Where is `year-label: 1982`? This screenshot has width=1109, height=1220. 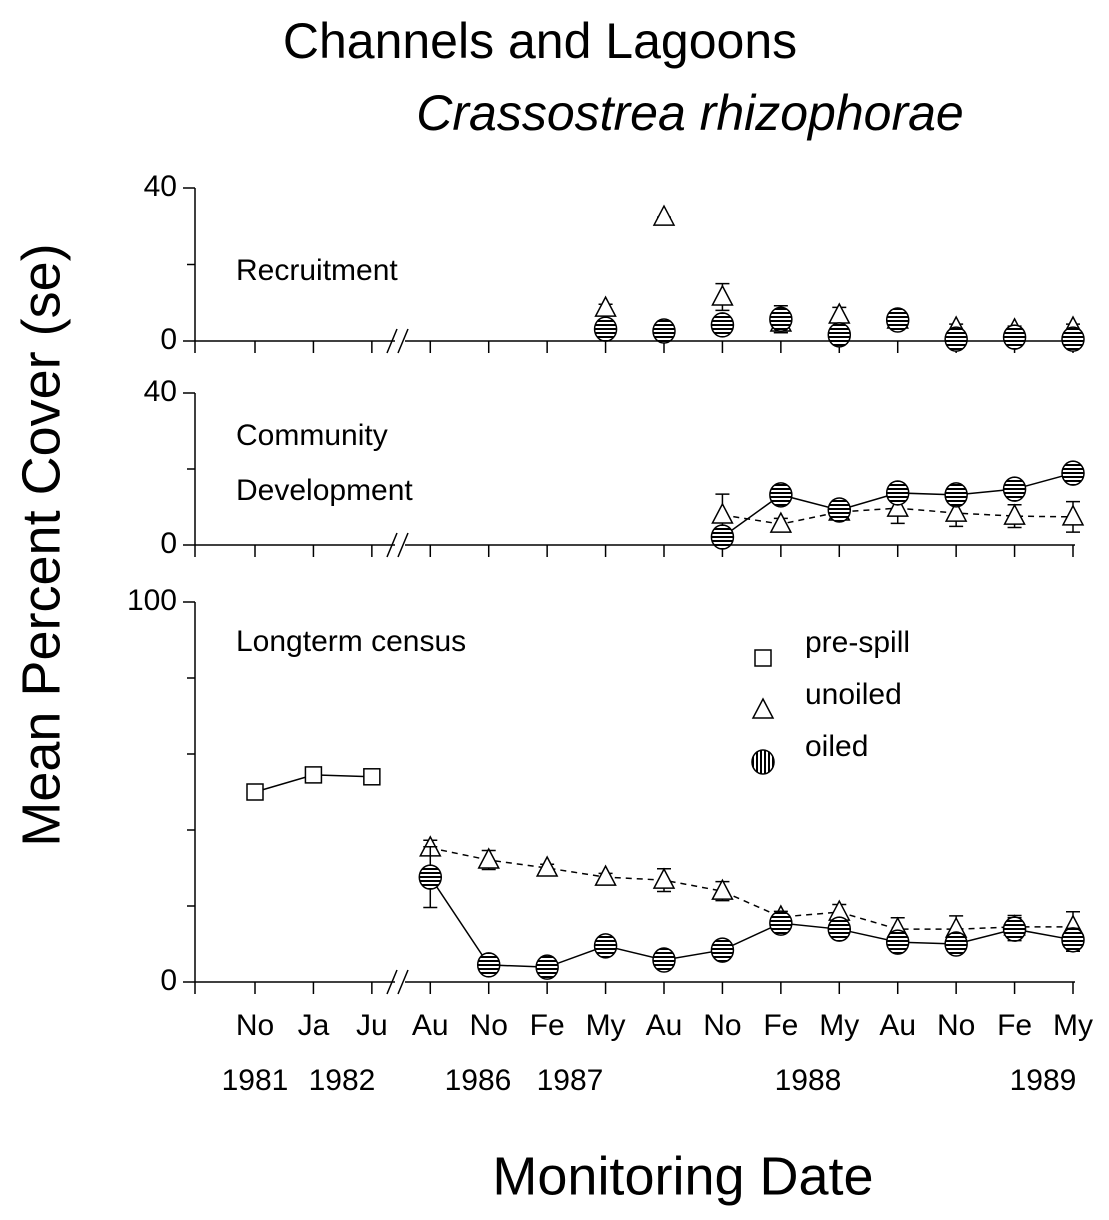
year-label: 1982 is located at coordinates (342, 1080).